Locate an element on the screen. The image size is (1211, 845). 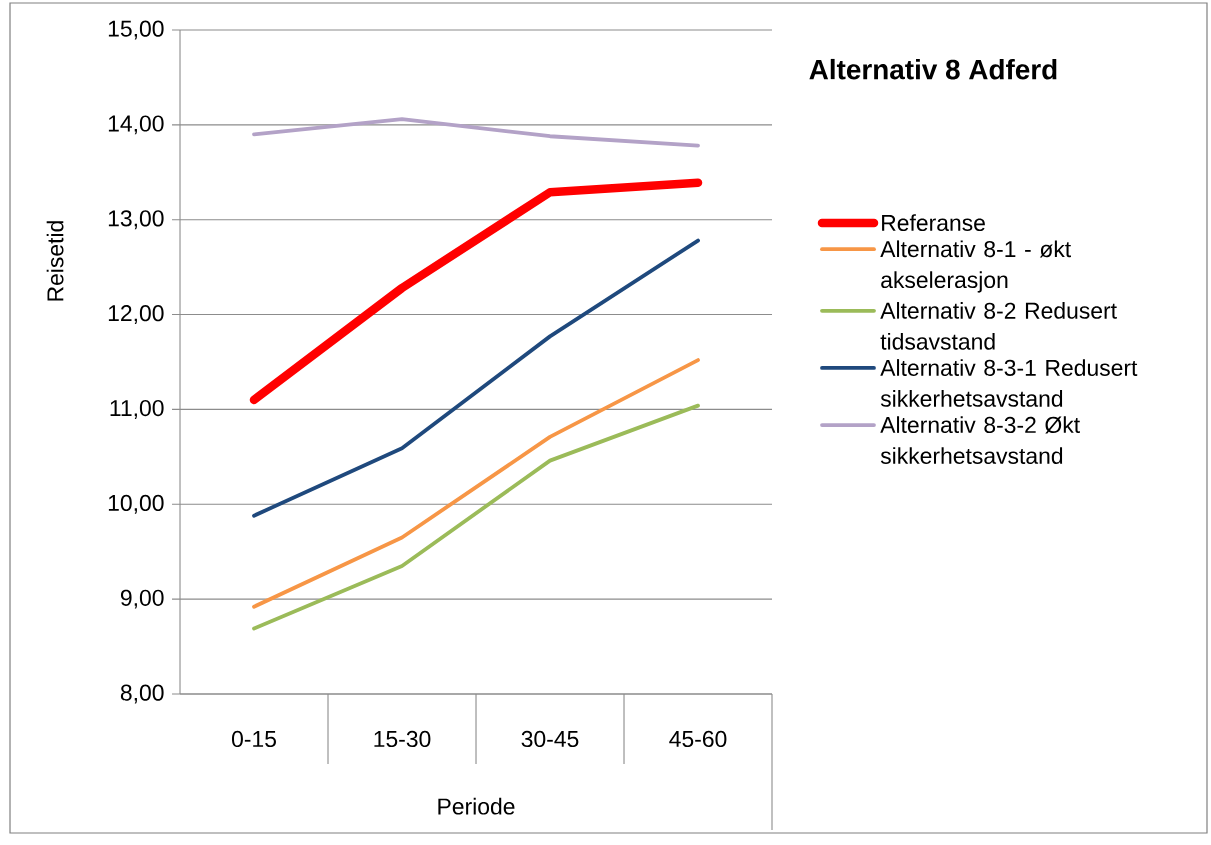
text: Alternativ 8 Adferd is located at coordinates (933, 69).